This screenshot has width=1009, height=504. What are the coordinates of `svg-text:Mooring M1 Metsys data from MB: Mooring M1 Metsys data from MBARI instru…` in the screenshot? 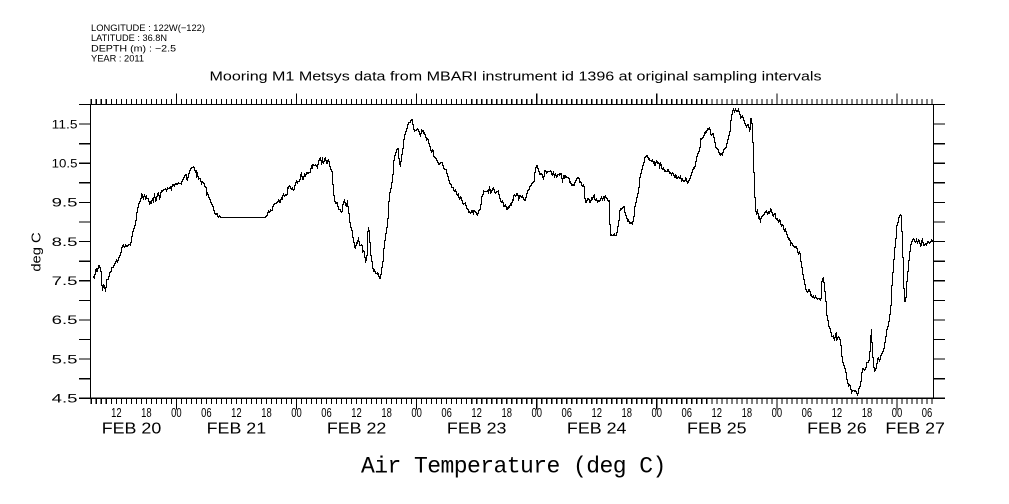 It's located at (516, 76).